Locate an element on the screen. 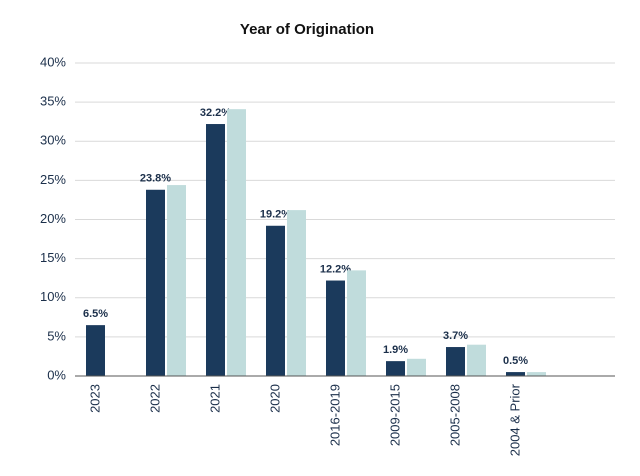 The image size is (640, 476). y-tick-label: 30% is located at coordinates (53, 140).